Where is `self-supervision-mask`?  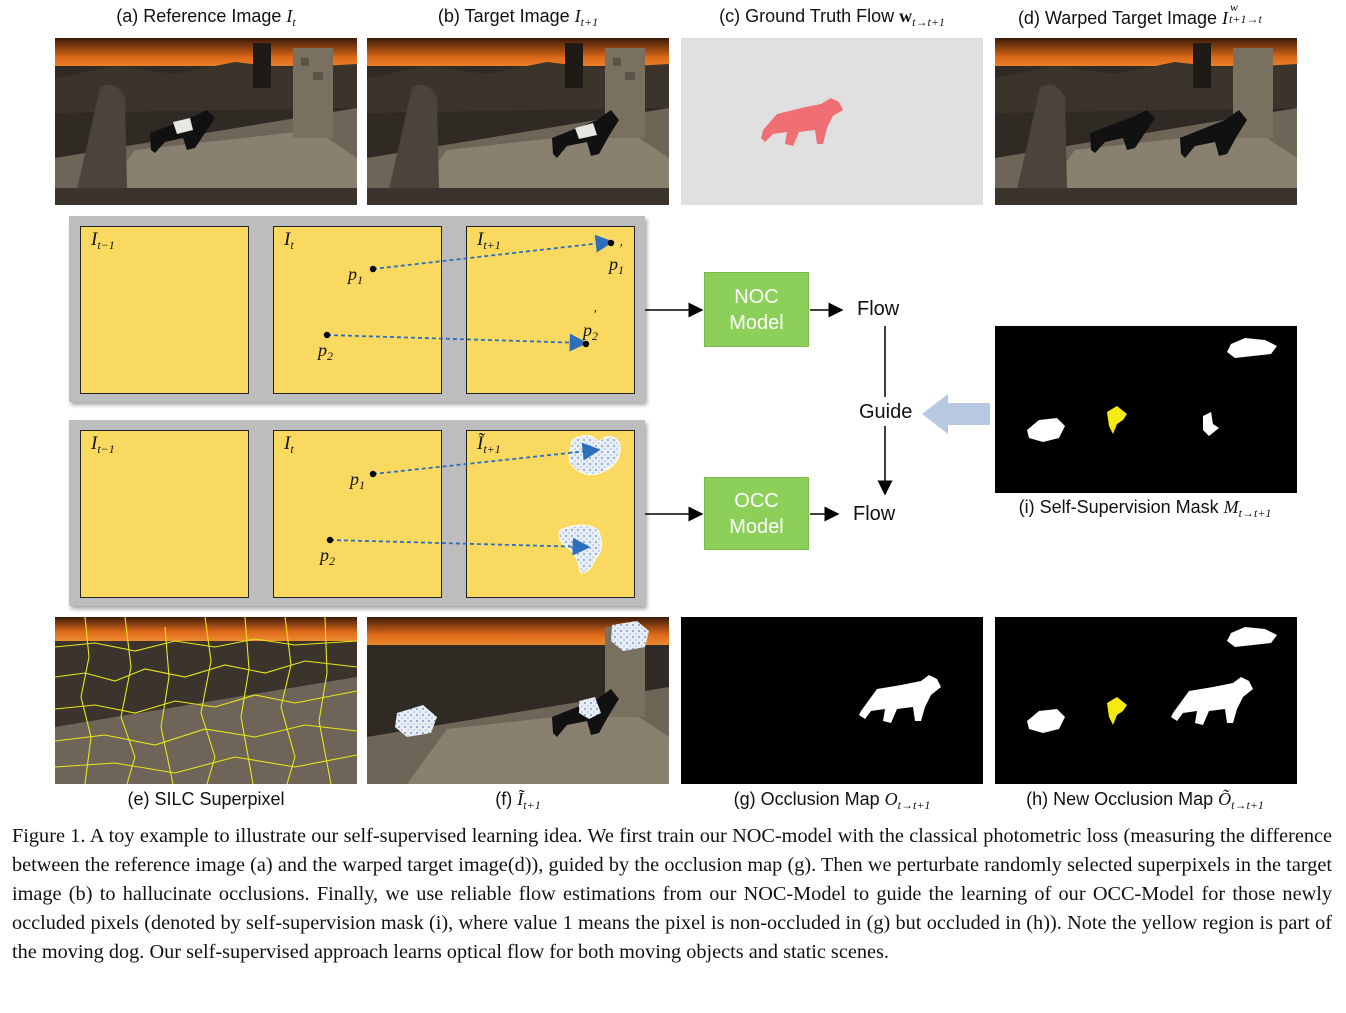 self-supervision-mask is located at coordinates (1146, 409).